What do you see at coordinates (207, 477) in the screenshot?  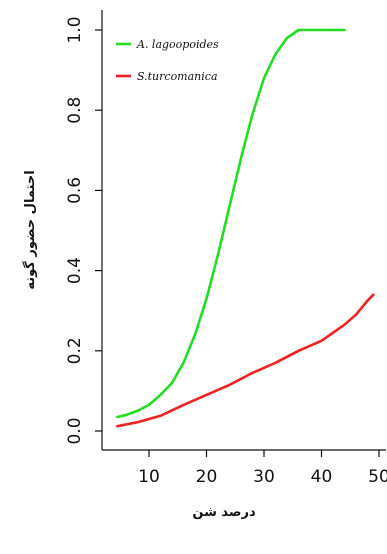 I see `x-tick-label: 20` at bounding box center [207, 477].